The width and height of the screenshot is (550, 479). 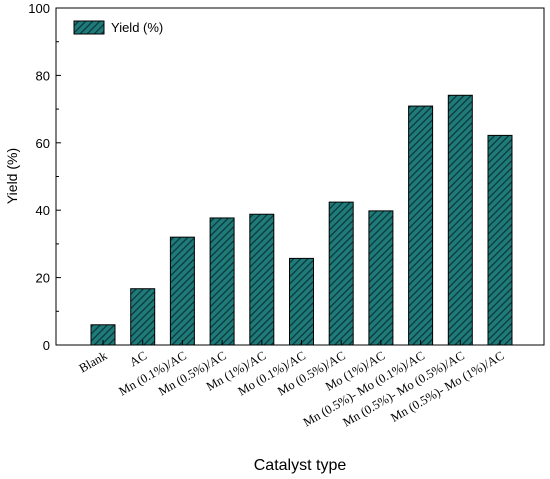 I want to click on legend: Yield (%), so click(x=118, y=27).